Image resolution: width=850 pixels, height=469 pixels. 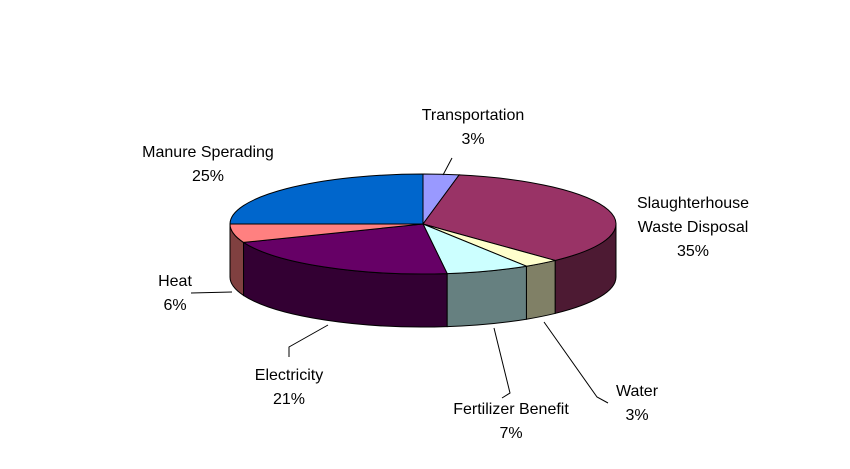 I want to click on value-fertilizer: 7%, so click(x=510, y=433).